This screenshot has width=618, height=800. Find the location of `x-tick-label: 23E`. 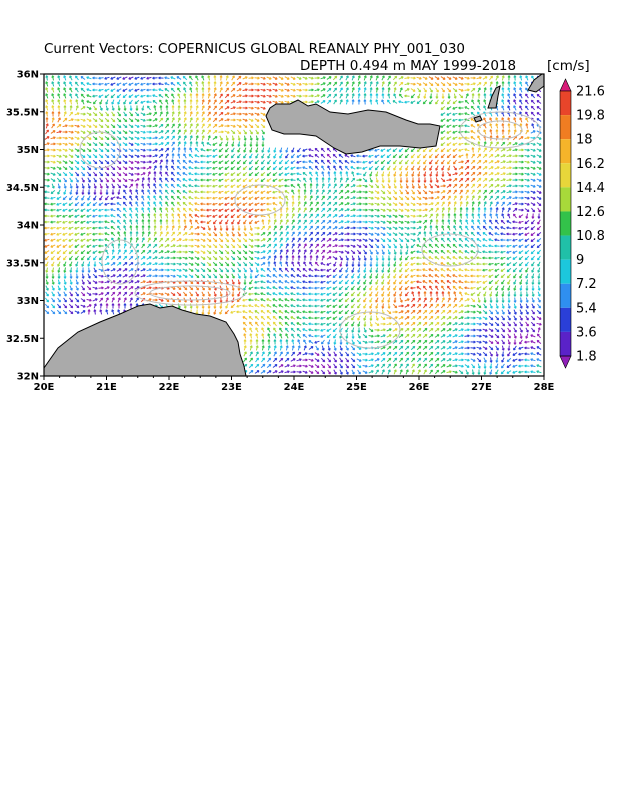

x-tick-label: 23E is located at coordinates (231, 387).